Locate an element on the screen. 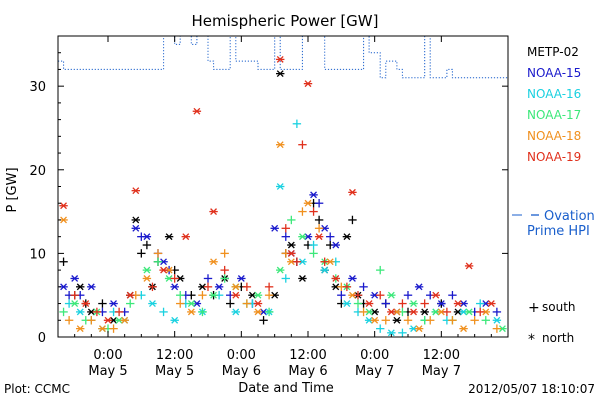 The width and height of the screenshot is (600, 400). footer-right: 2012/05/07 18:10:07 is located at coordinates (531, 389).